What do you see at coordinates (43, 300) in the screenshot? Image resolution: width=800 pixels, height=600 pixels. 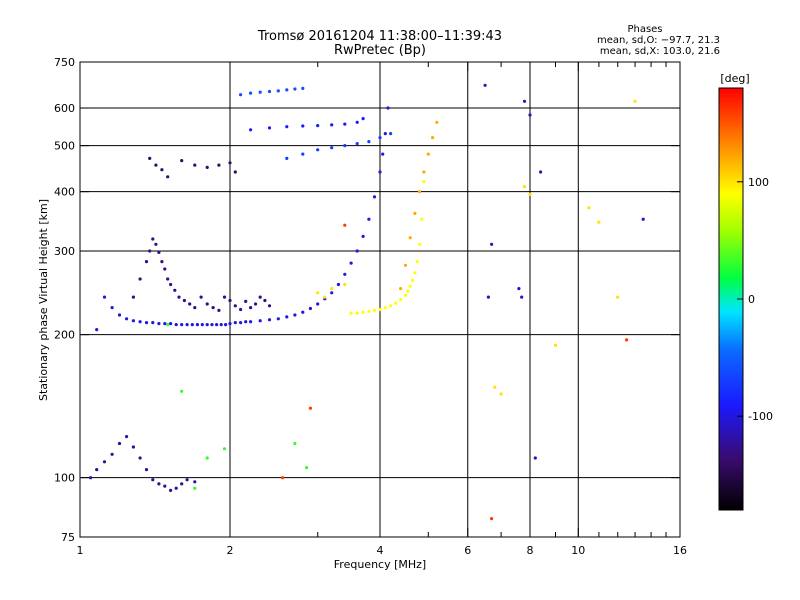 I see `y-axis-label: Stationary phase Virtual Height [km]` at bounding box center [43, 300].